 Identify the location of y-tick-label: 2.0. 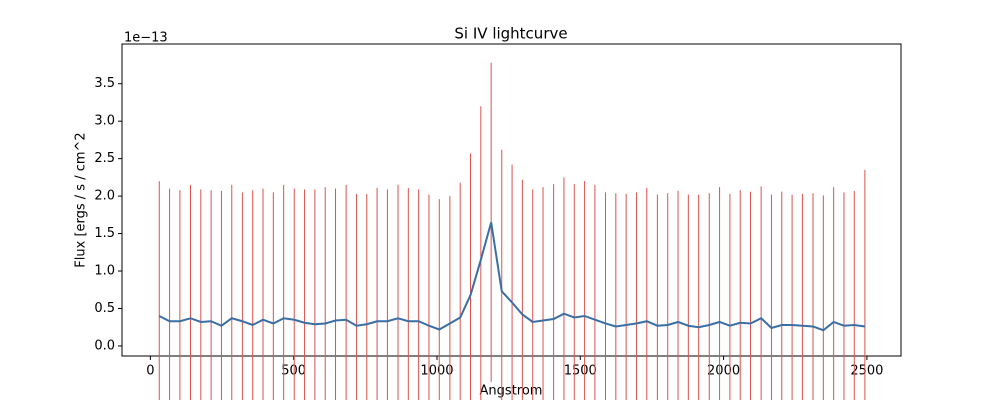
(104, 196).